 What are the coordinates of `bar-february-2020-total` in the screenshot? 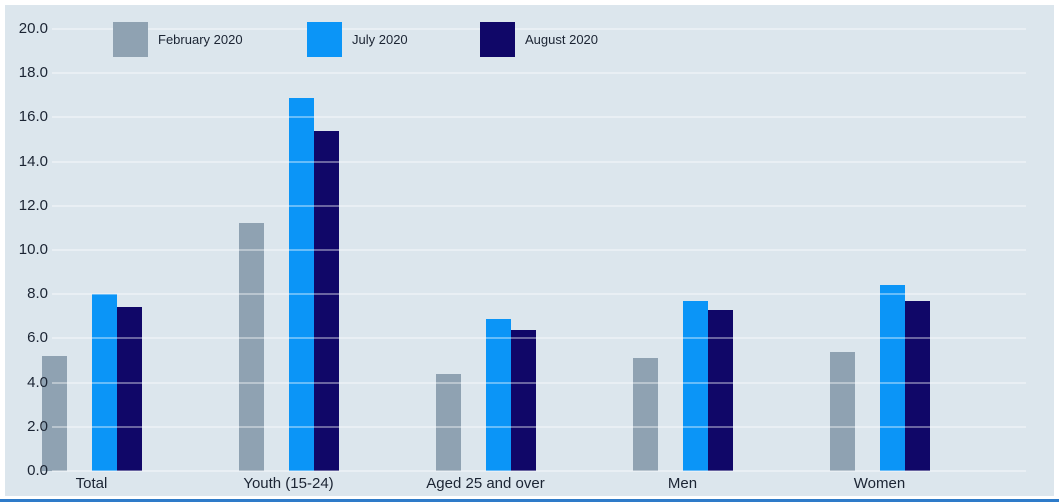 It's located at (54, 413).